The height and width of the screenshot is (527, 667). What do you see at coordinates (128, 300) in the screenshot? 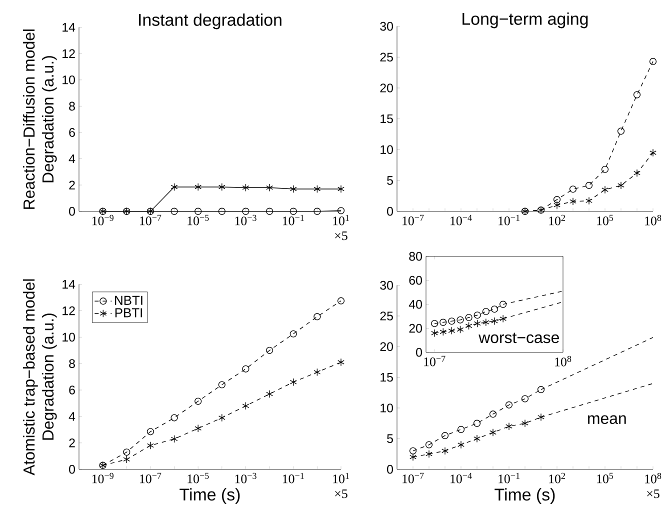
I see `legend-label: NBTI` at bounding box center [128, 300].